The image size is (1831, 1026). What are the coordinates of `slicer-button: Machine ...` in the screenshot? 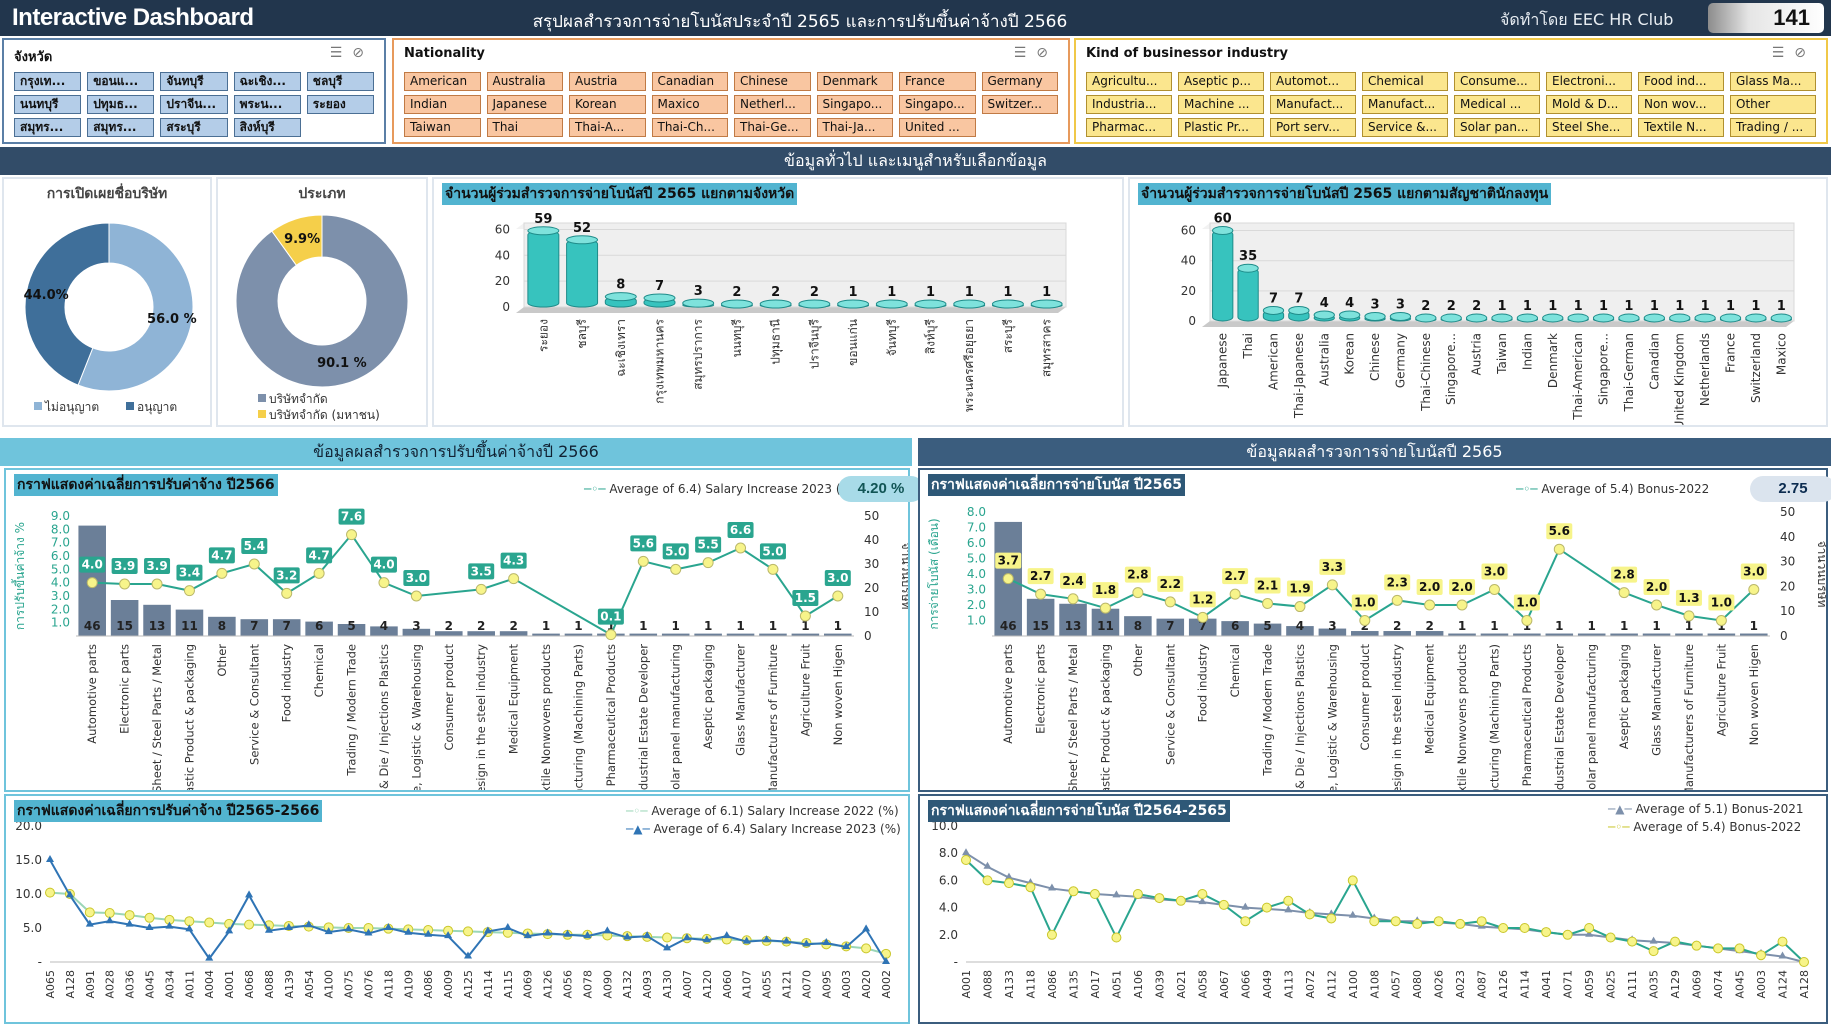 It's located at (1221, 104).